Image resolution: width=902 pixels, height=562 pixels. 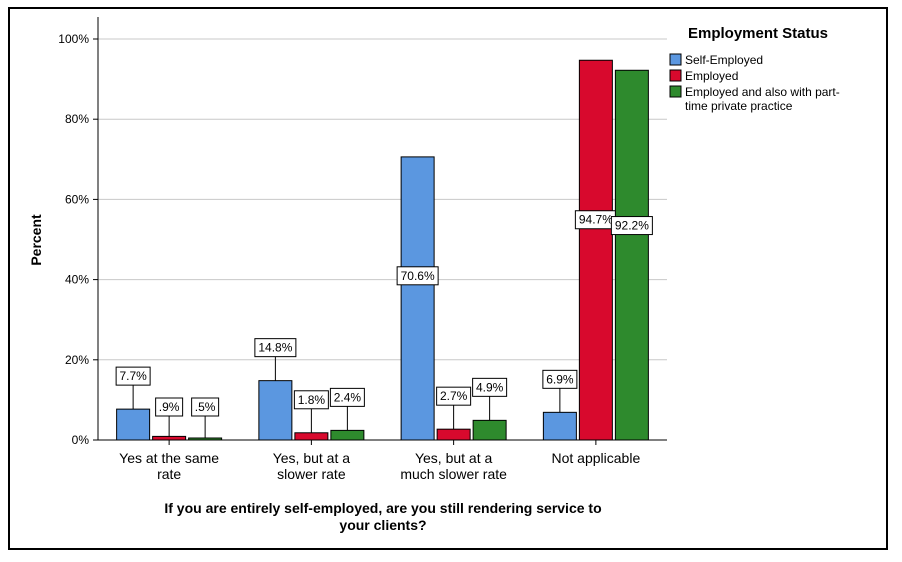 I want to click on y-tick-label: 60%, so click(x=77, y=199).